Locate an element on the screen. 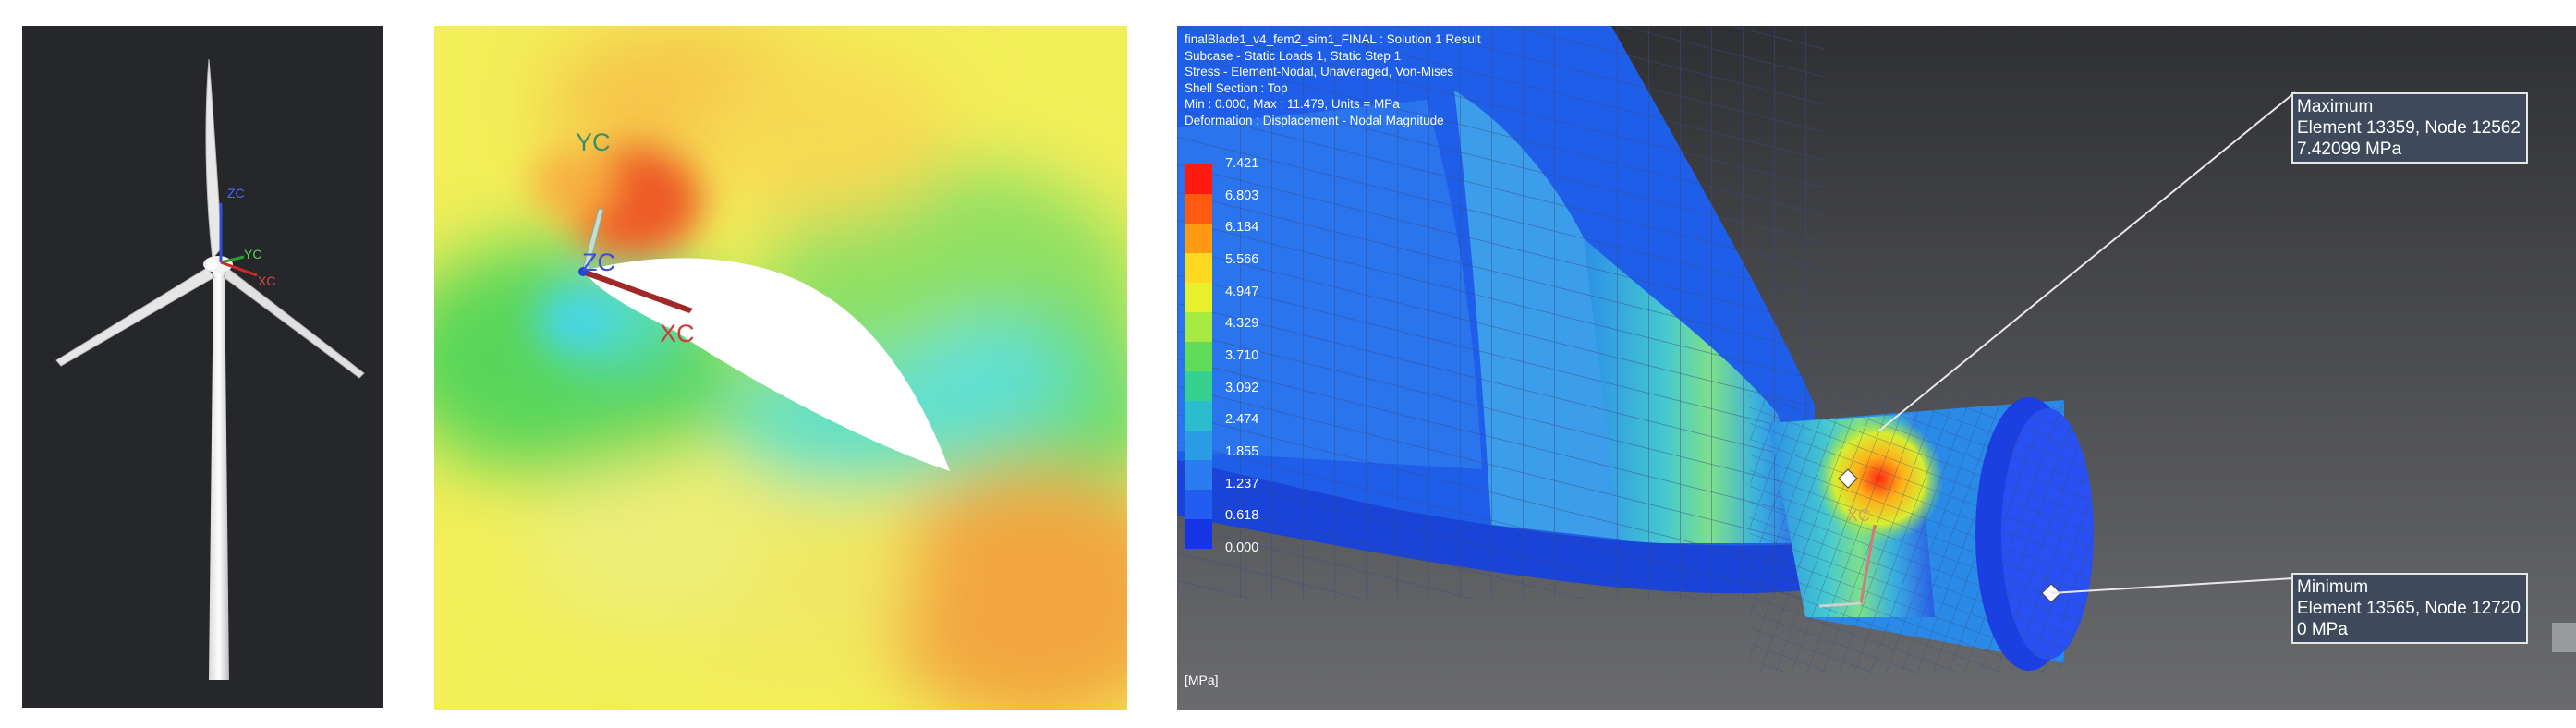 The image size is (2576, 728). tower is located at coordinates (219, 474).